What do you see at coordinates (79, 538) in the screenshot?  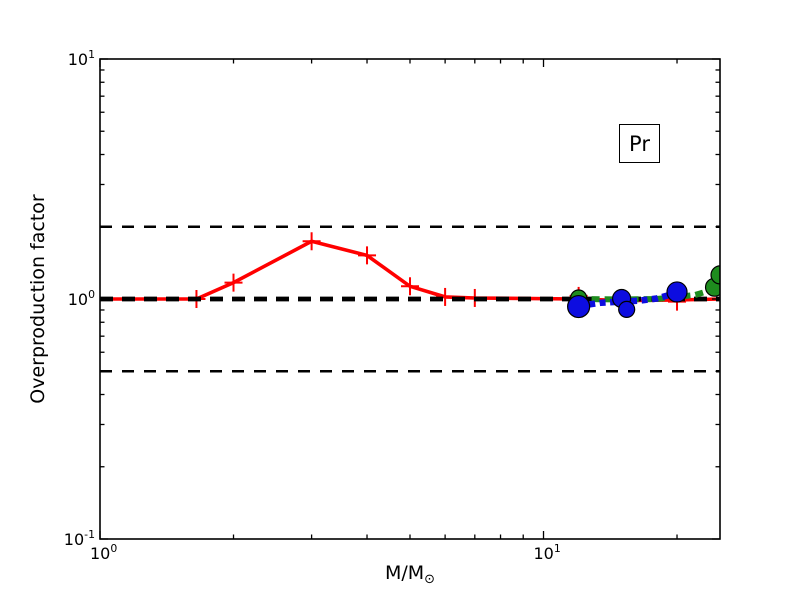 I see `y-tick-label: 10⁻¹` at bounding box center [79, 538].